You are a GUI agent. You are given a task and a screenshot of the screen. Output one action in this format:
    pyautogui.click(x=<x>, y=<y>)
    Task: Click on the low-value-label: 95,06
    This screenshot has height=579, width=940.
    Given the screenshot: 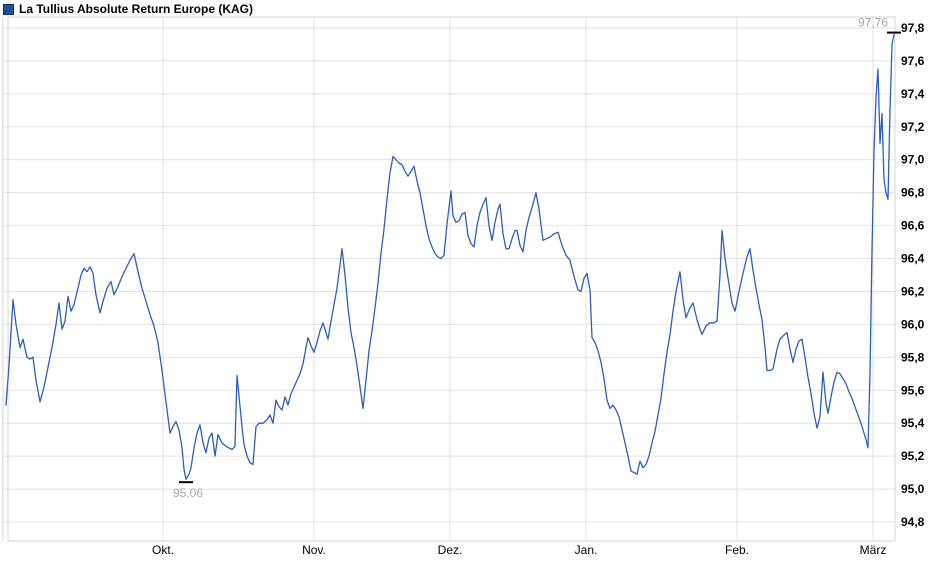 What is the action you would take?
    pyautogui.click(x=188, y=493)
    